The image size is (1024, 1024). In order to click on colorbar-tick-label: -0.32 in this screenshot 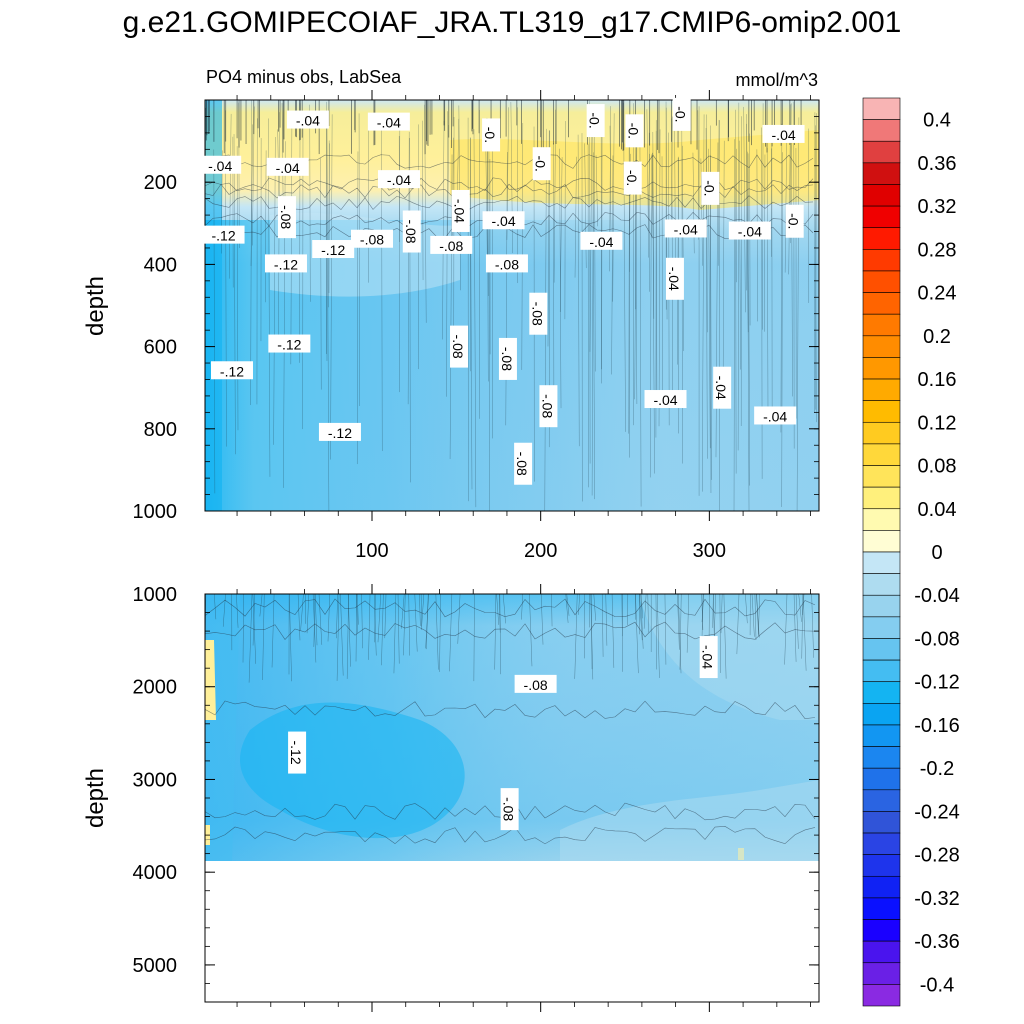, I will do `click(937, 899)`.